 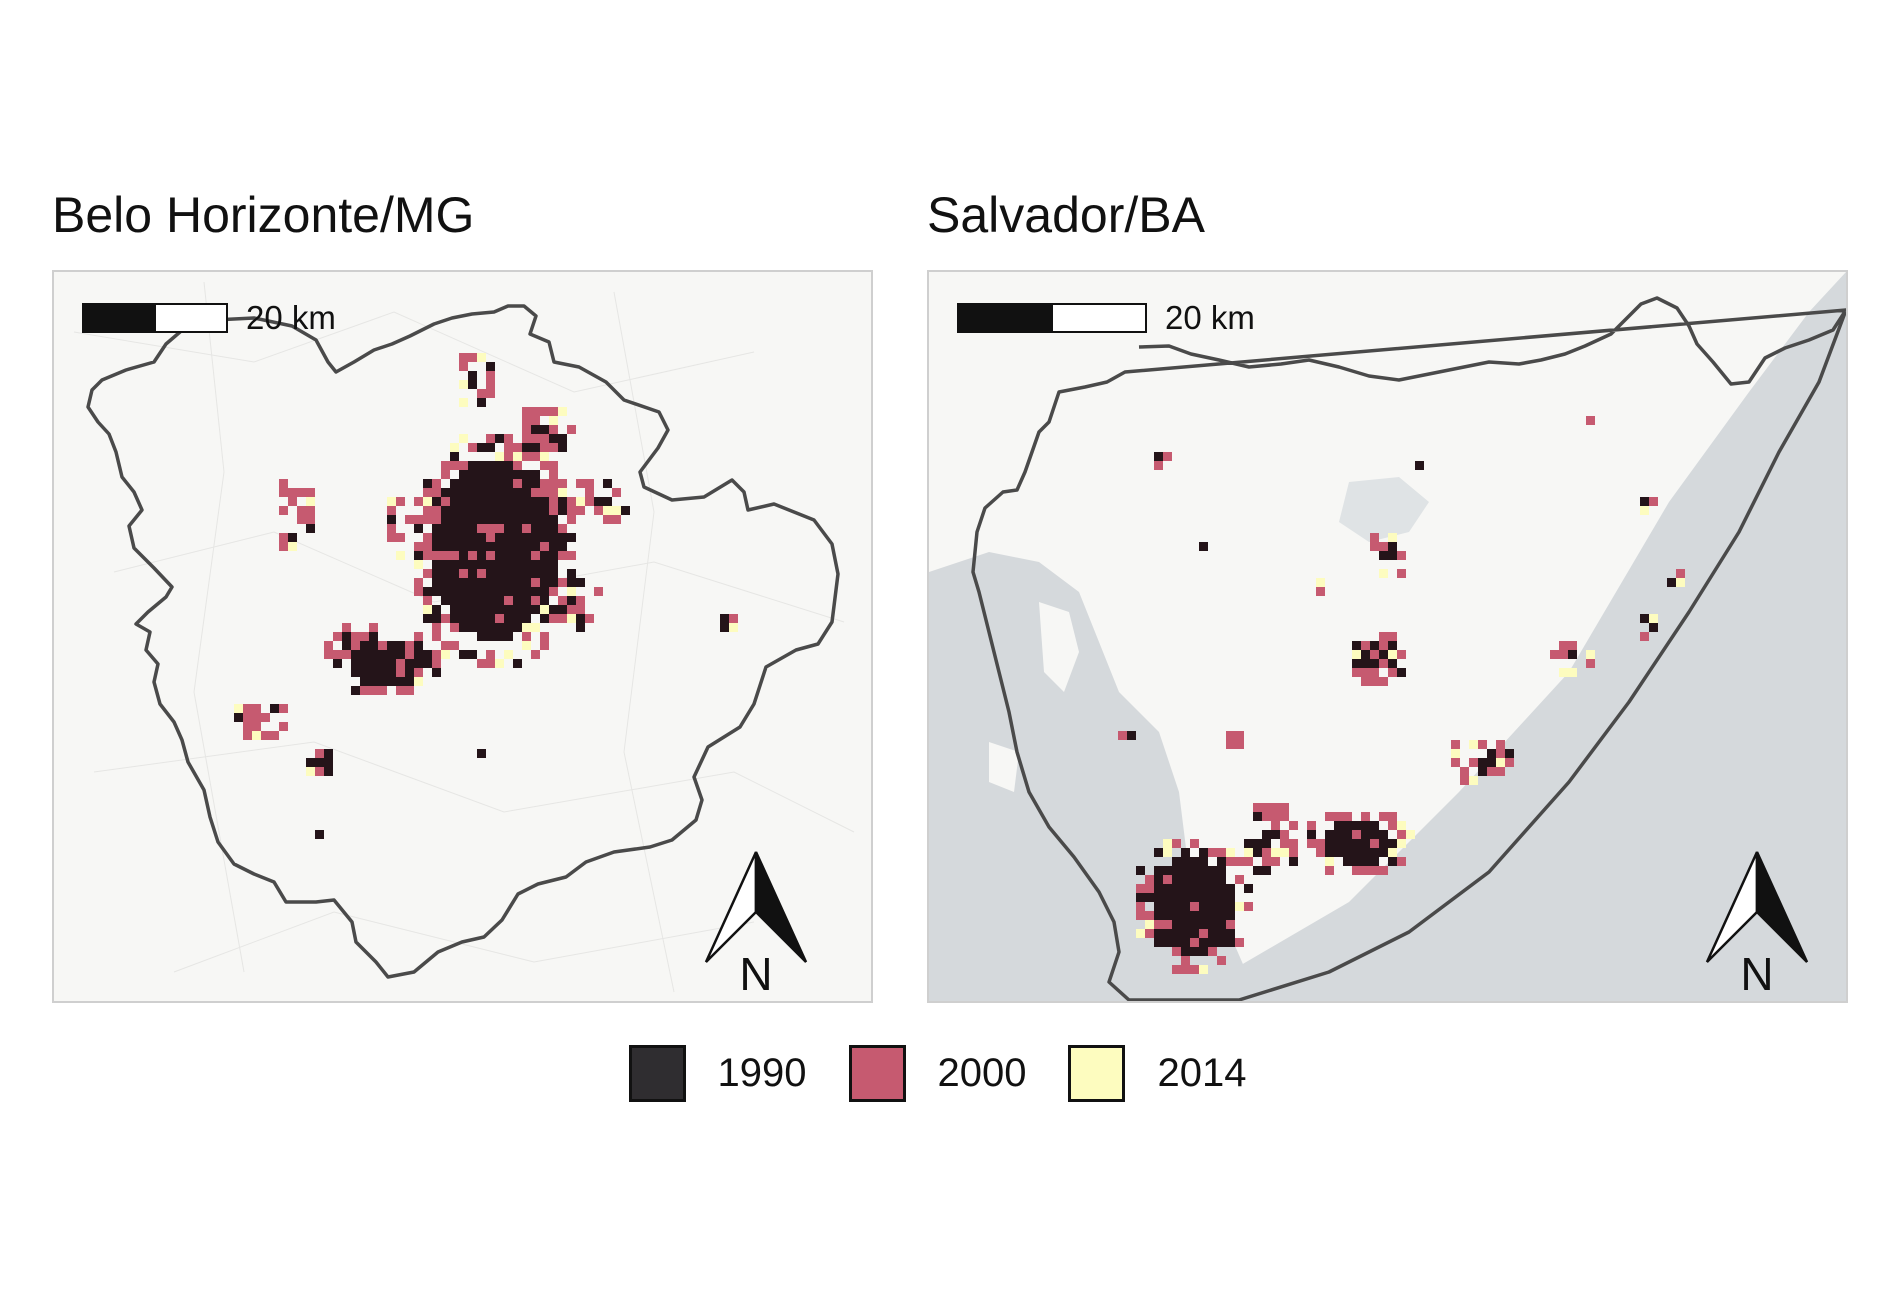 What do you see at coordinates (1106, 318) in the screenshot?
I see `scalebar-salvador: 20 km` at bounding box center [1106, 318].